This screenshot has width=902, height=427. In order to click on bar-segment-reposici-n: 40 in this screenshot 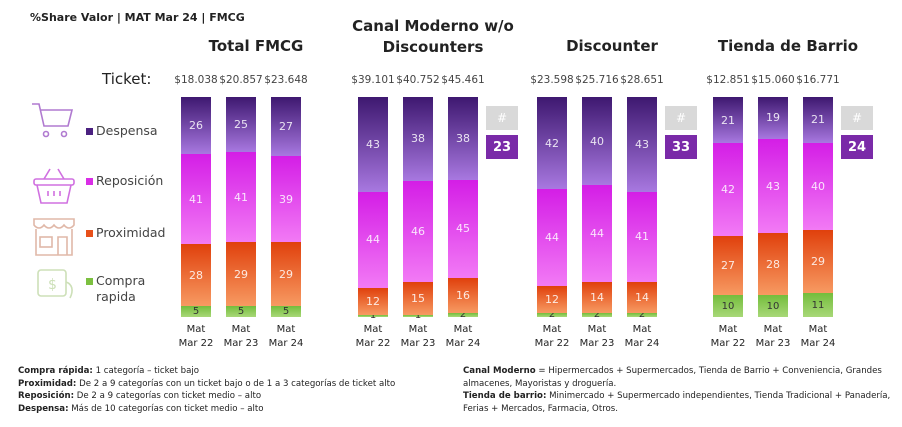, I will do `click(818, 186)`.